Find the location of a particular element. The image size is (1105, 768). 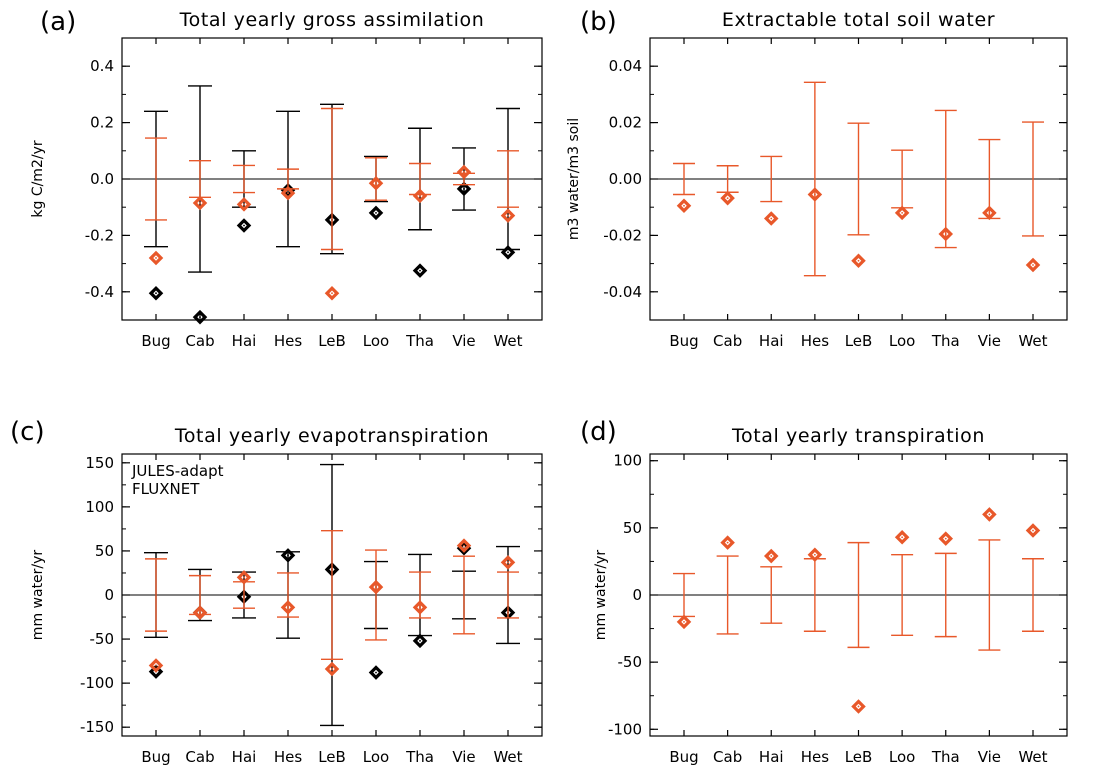

y-tick-label: 0.2 is located at coordinates (102, 123).